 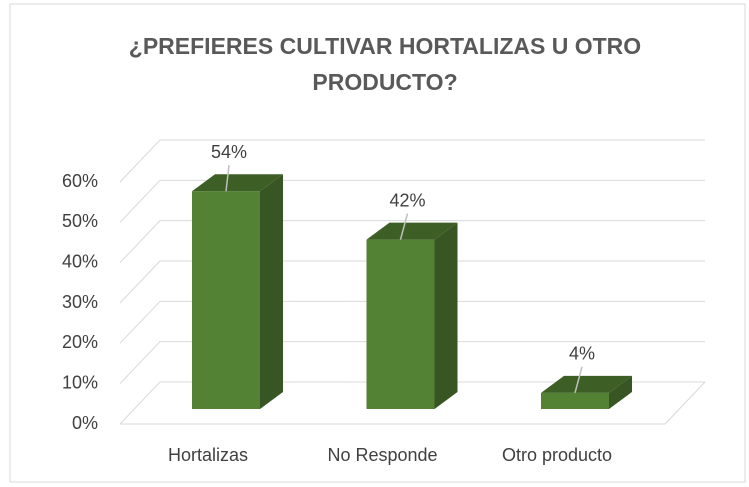 What do you see at coordinates (80, 221) in the screenshot?
I see `y-tick-label: 50%` at bounding box center [80, 221].